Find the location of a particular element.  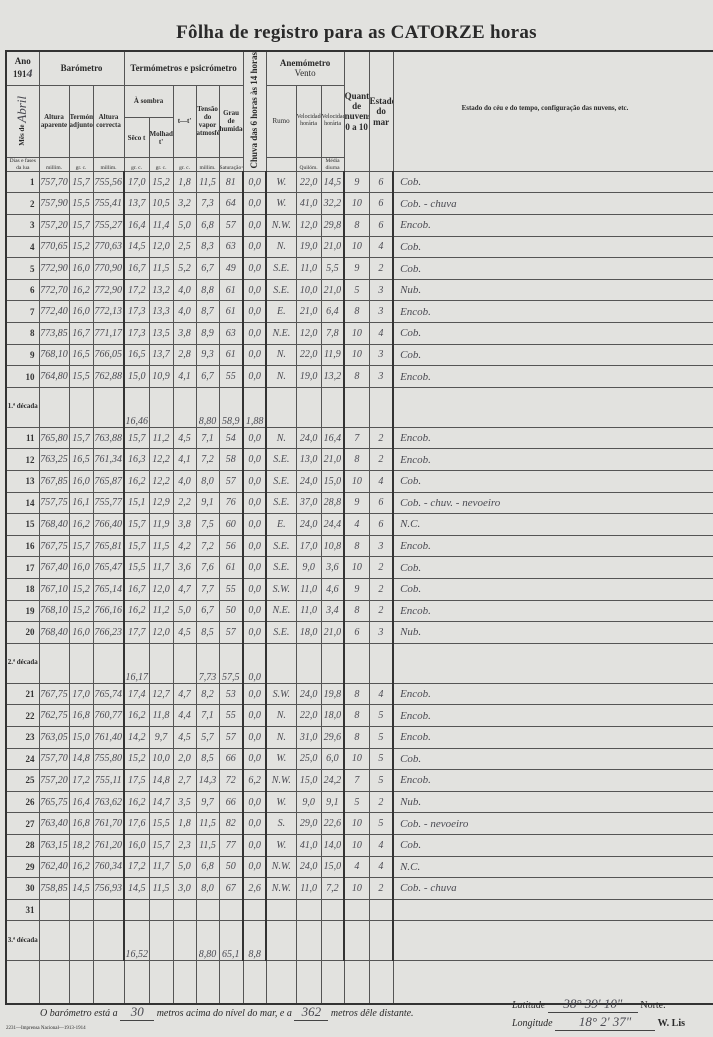

humidity-cell: 57 is located at coordinates (231, 737).